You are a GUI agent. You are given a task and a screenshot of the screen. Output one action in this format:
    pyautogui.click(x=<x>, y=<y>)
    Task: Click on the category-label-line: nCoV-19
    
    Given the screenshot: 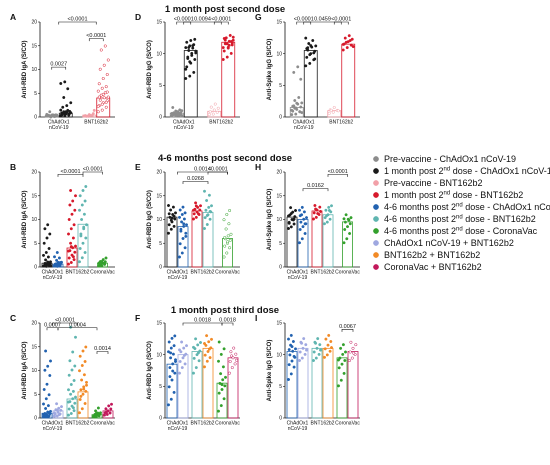 What is the action you would take?
    pyautogui.click(x=184, y=128)
    